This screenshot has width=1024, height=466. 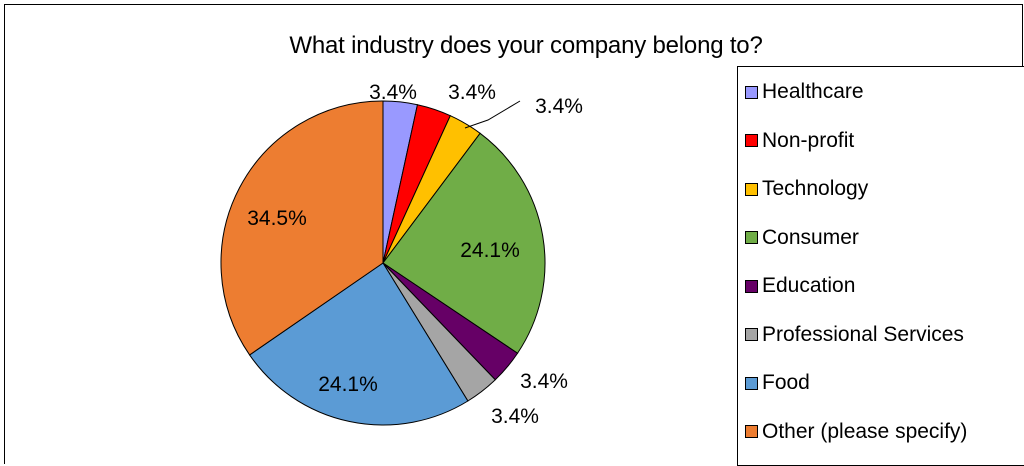 What do you see at coordinates (472, 92) in the screenshot?
I see `data-label-non-profit: 3.4%` at bounding box center [472, 92].